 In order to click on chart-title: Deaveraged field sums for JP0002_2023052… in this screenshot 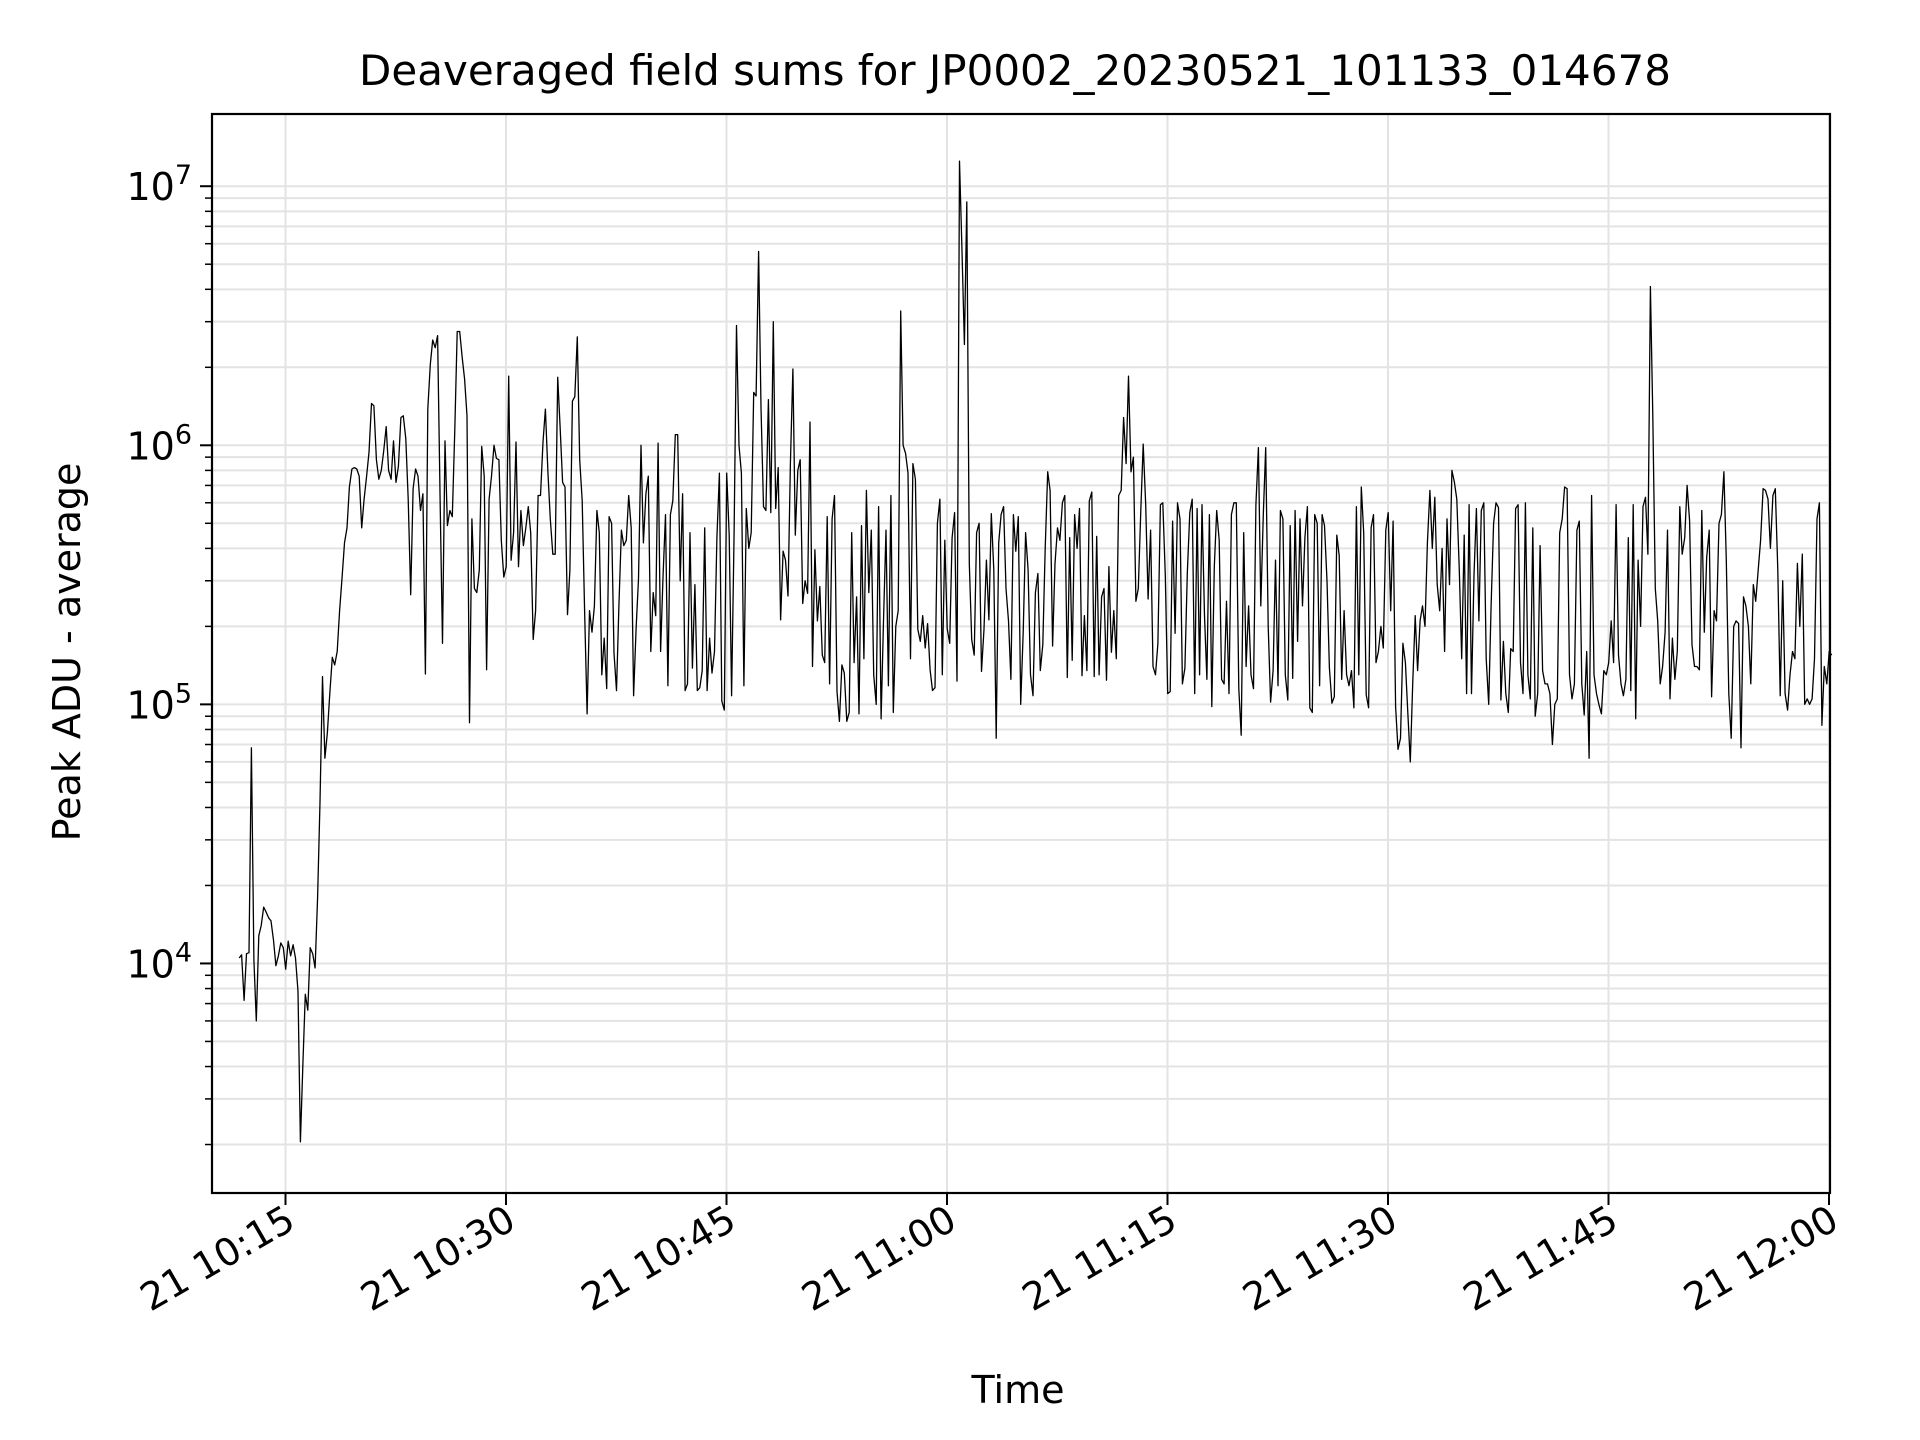, I will do `click(1015, 70)`.